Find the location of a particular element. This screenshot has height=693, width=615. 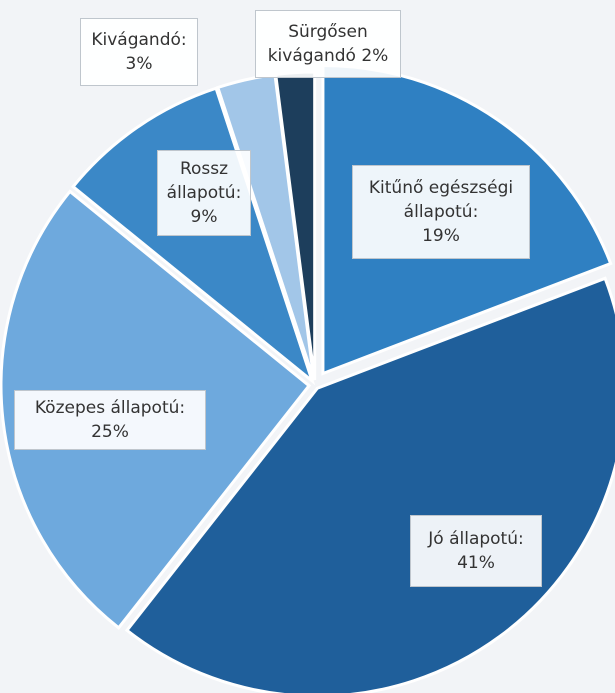

data-label: Sürgősen kivágandó 2% is located at coordinates (328, 44).